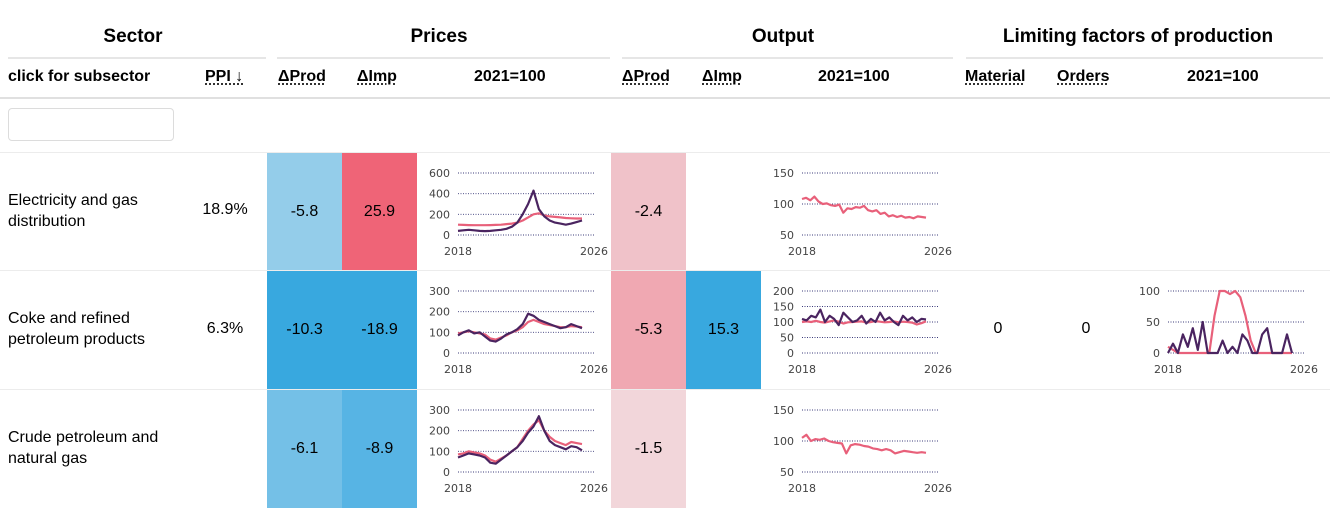 This screenshot has width=1330, height=513. What do you see at coordinates (1086, 328) in the screenshot?
I see `orders-value-coke: 0` at bounding box center [1086, 328].